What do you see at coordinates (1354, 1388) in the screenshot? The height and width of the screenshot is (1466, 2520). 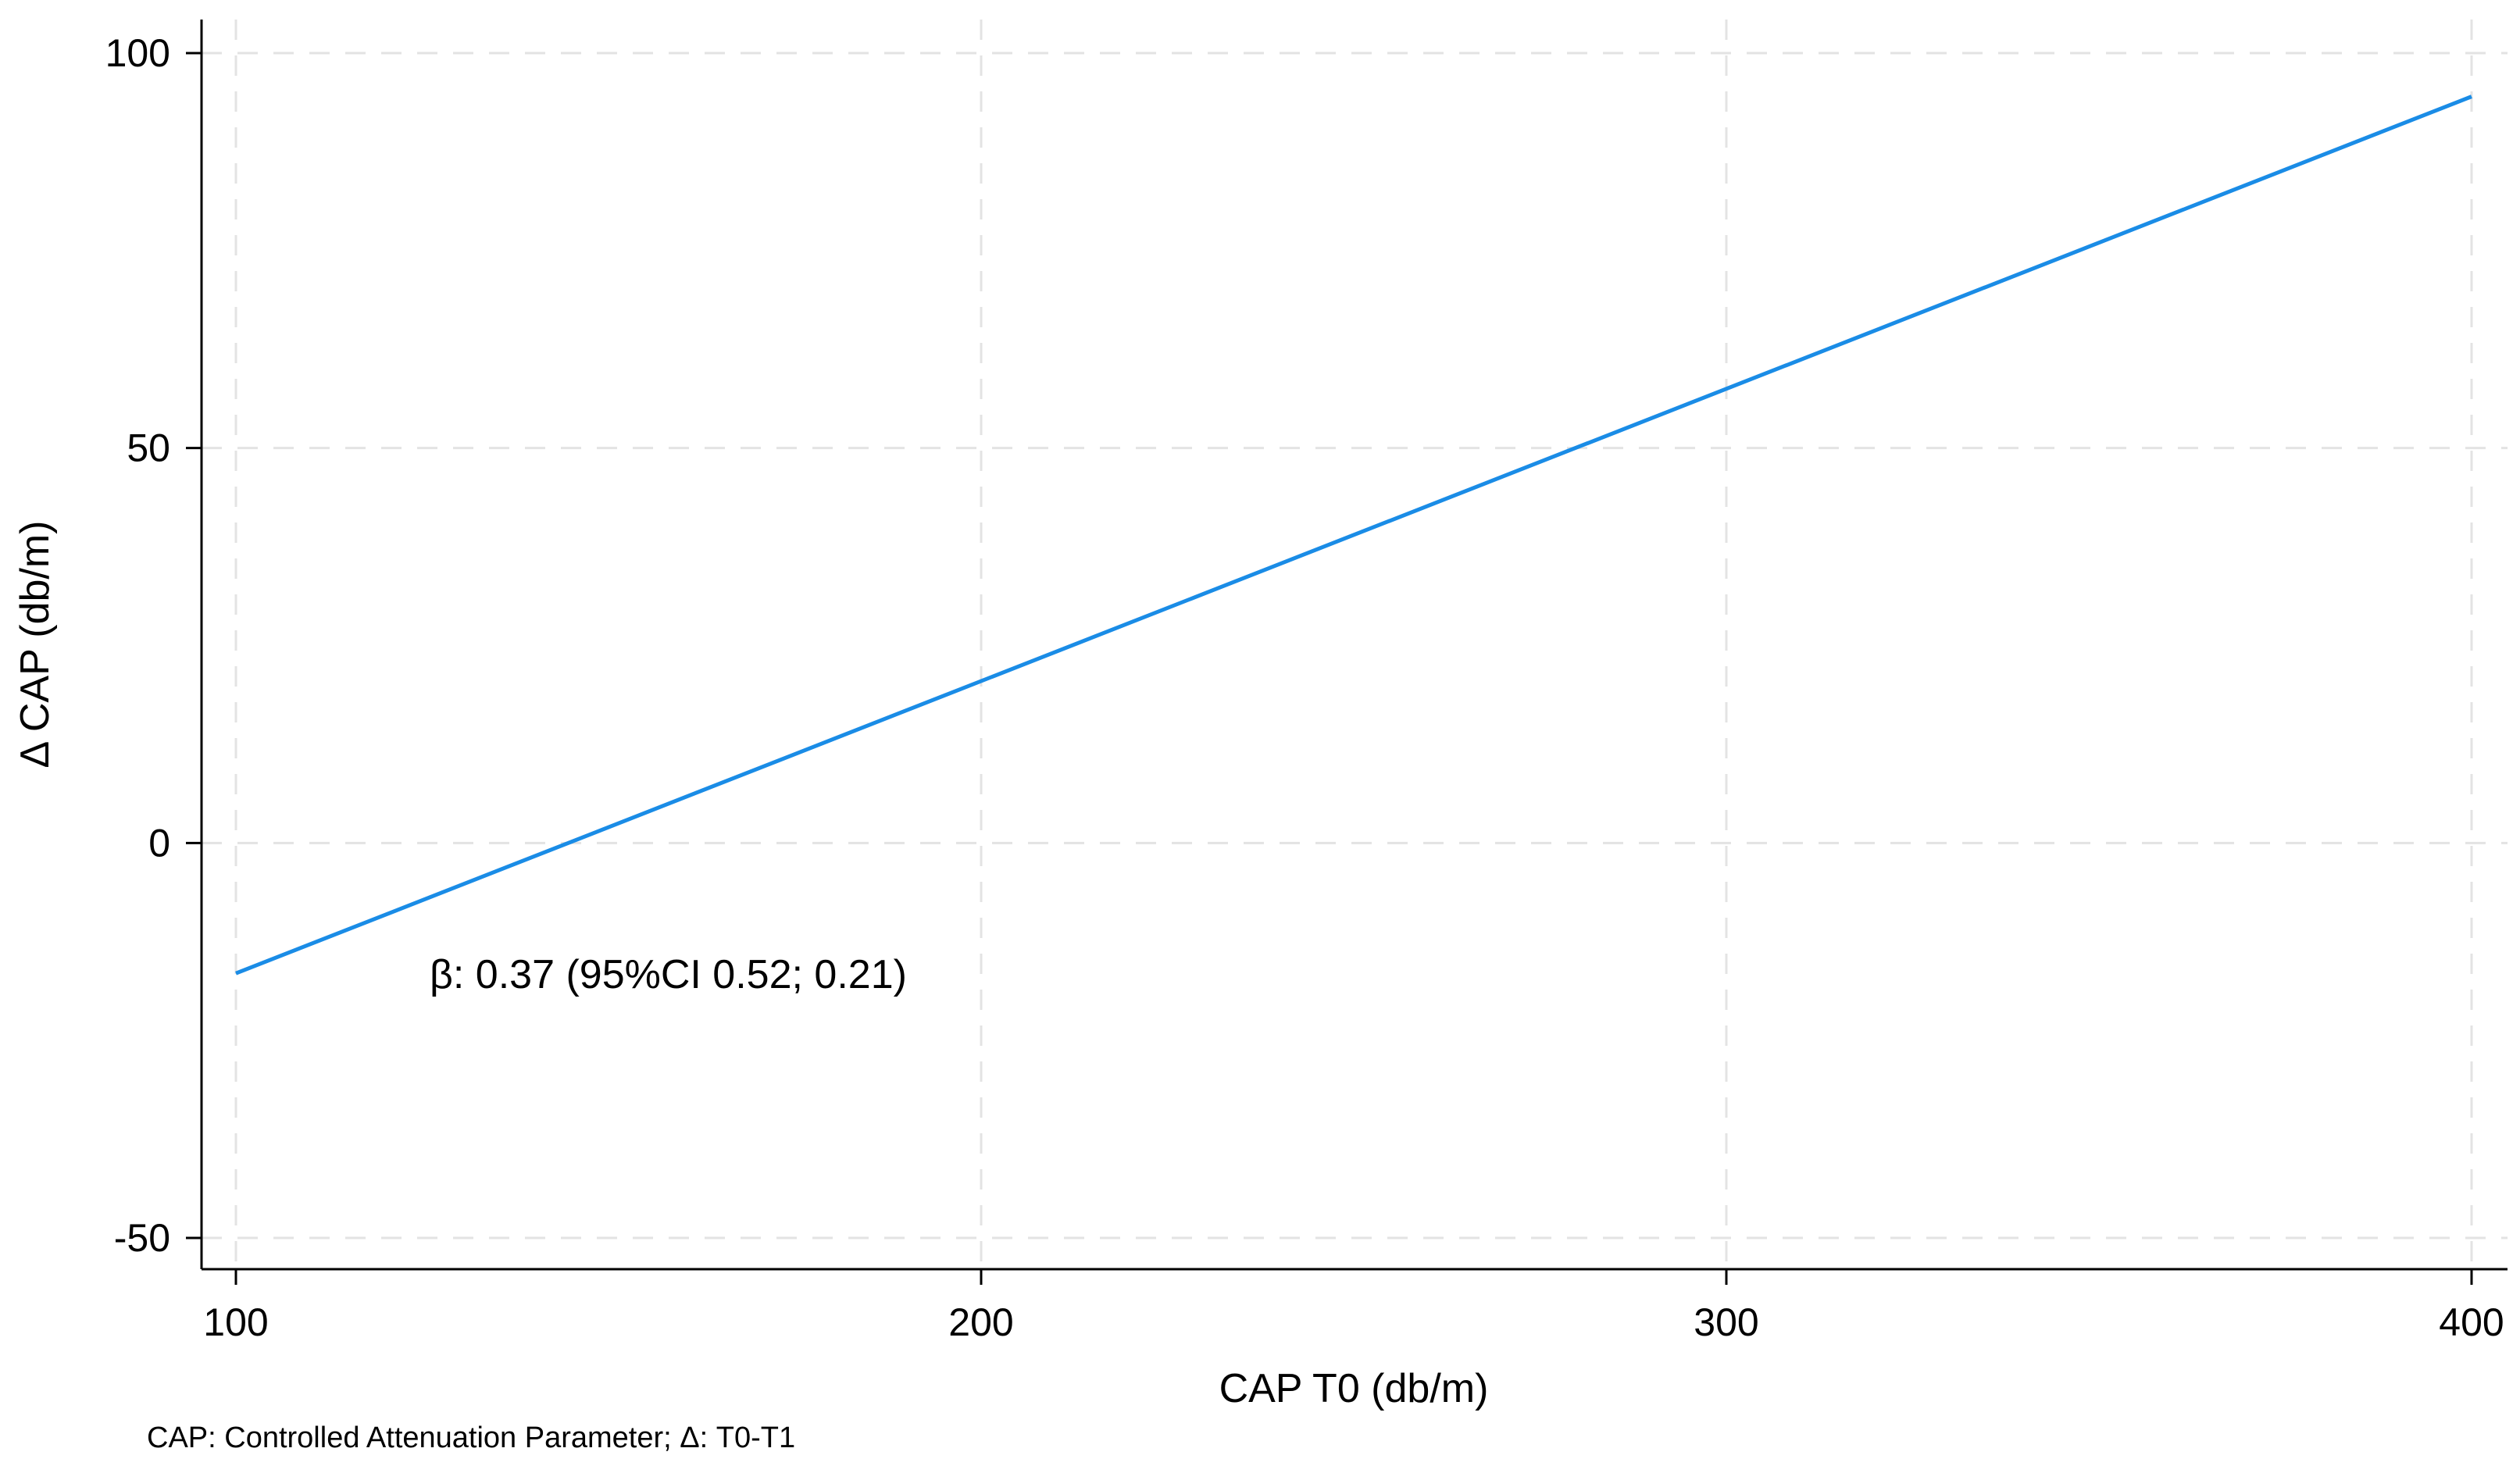 I see `x-axis-title: CAP T0 (db/m)` at bounding box center [1354, 1388].